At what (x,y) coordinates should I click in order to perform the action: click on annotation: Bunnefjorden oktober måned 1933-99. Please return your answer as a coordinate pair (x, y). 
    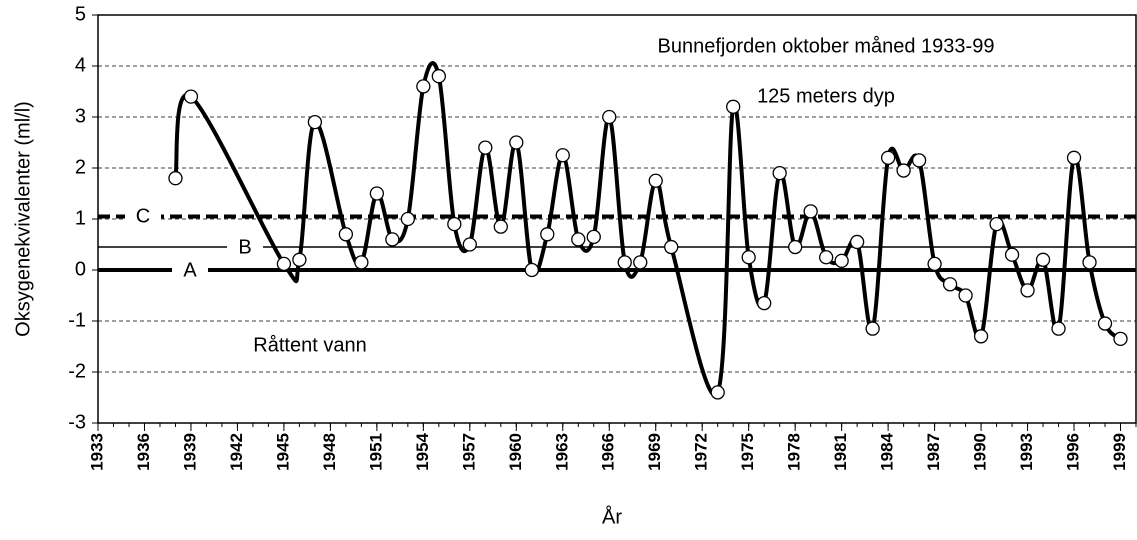
    Looking at the image, I should click on (826, 46).